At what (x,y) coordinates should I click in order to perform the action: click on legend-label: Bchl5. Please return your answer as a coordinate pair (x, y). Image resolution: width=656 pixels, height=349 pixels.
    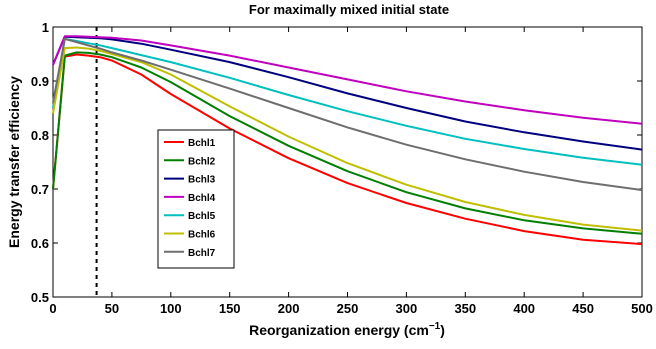
    Looking at the image, I should click on (202, 216).